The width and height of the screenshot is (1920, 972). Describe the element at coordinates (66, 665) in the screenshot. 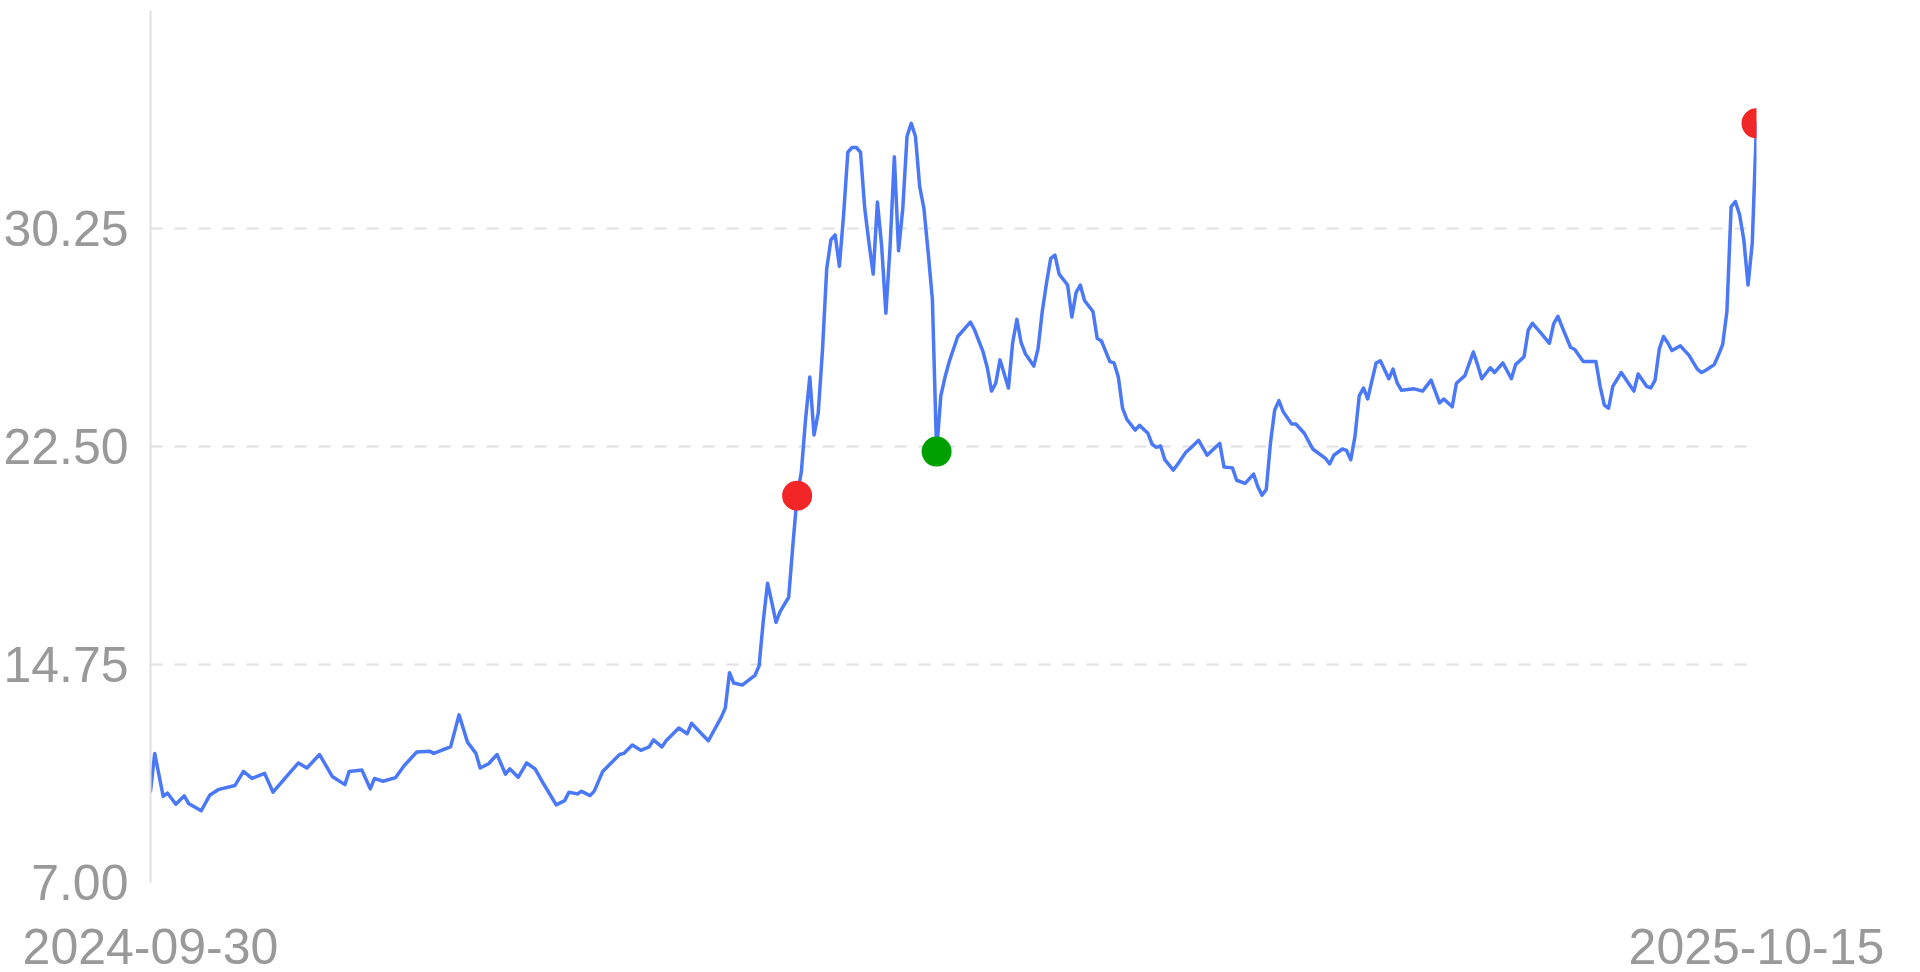

I see `y-tick-label: 14.75` at that location.